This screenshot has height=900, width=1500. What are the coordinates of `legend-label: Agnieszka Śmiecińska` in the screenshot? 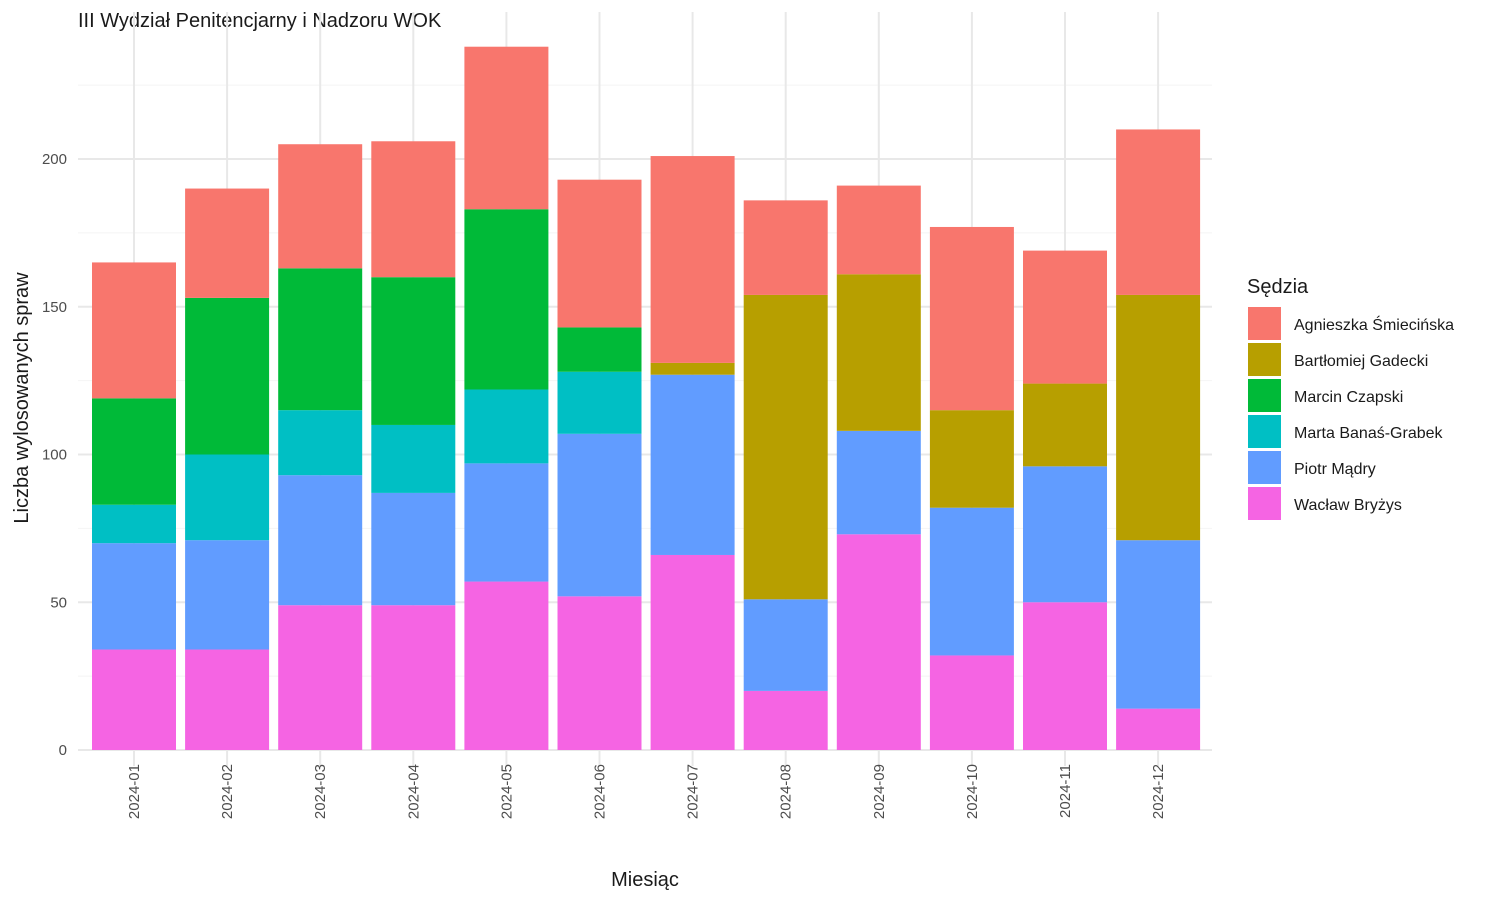 It's located at (1374, 324).